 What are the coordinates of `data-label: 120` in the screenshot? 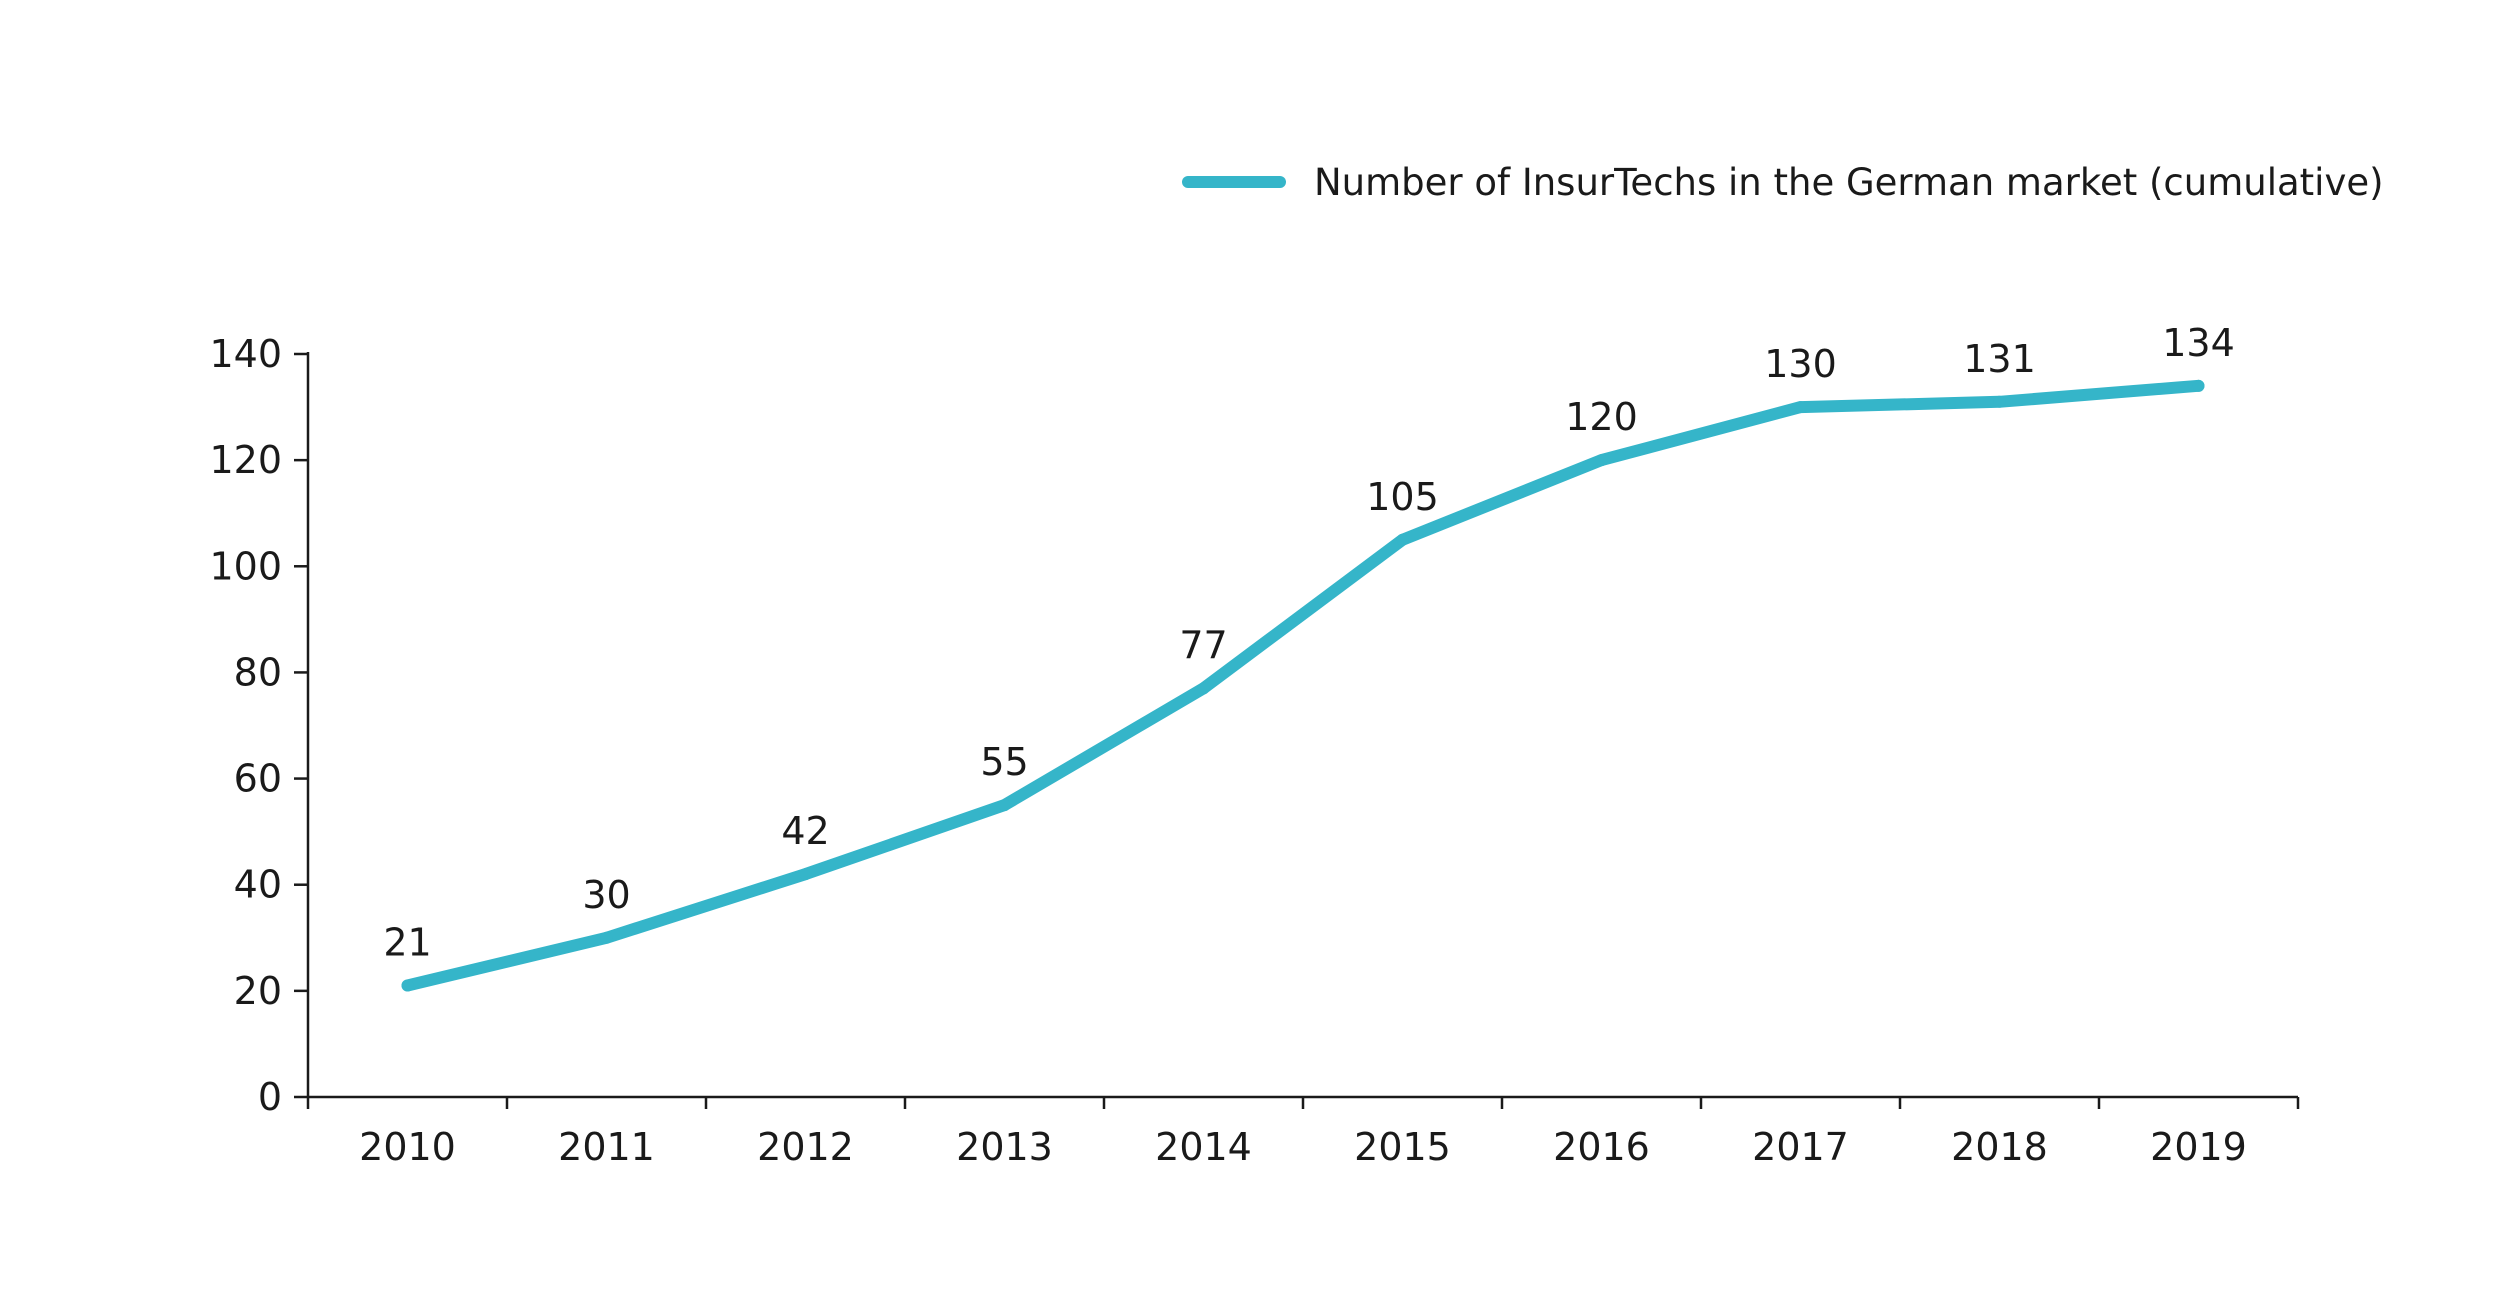 It's located at (1601, 417).